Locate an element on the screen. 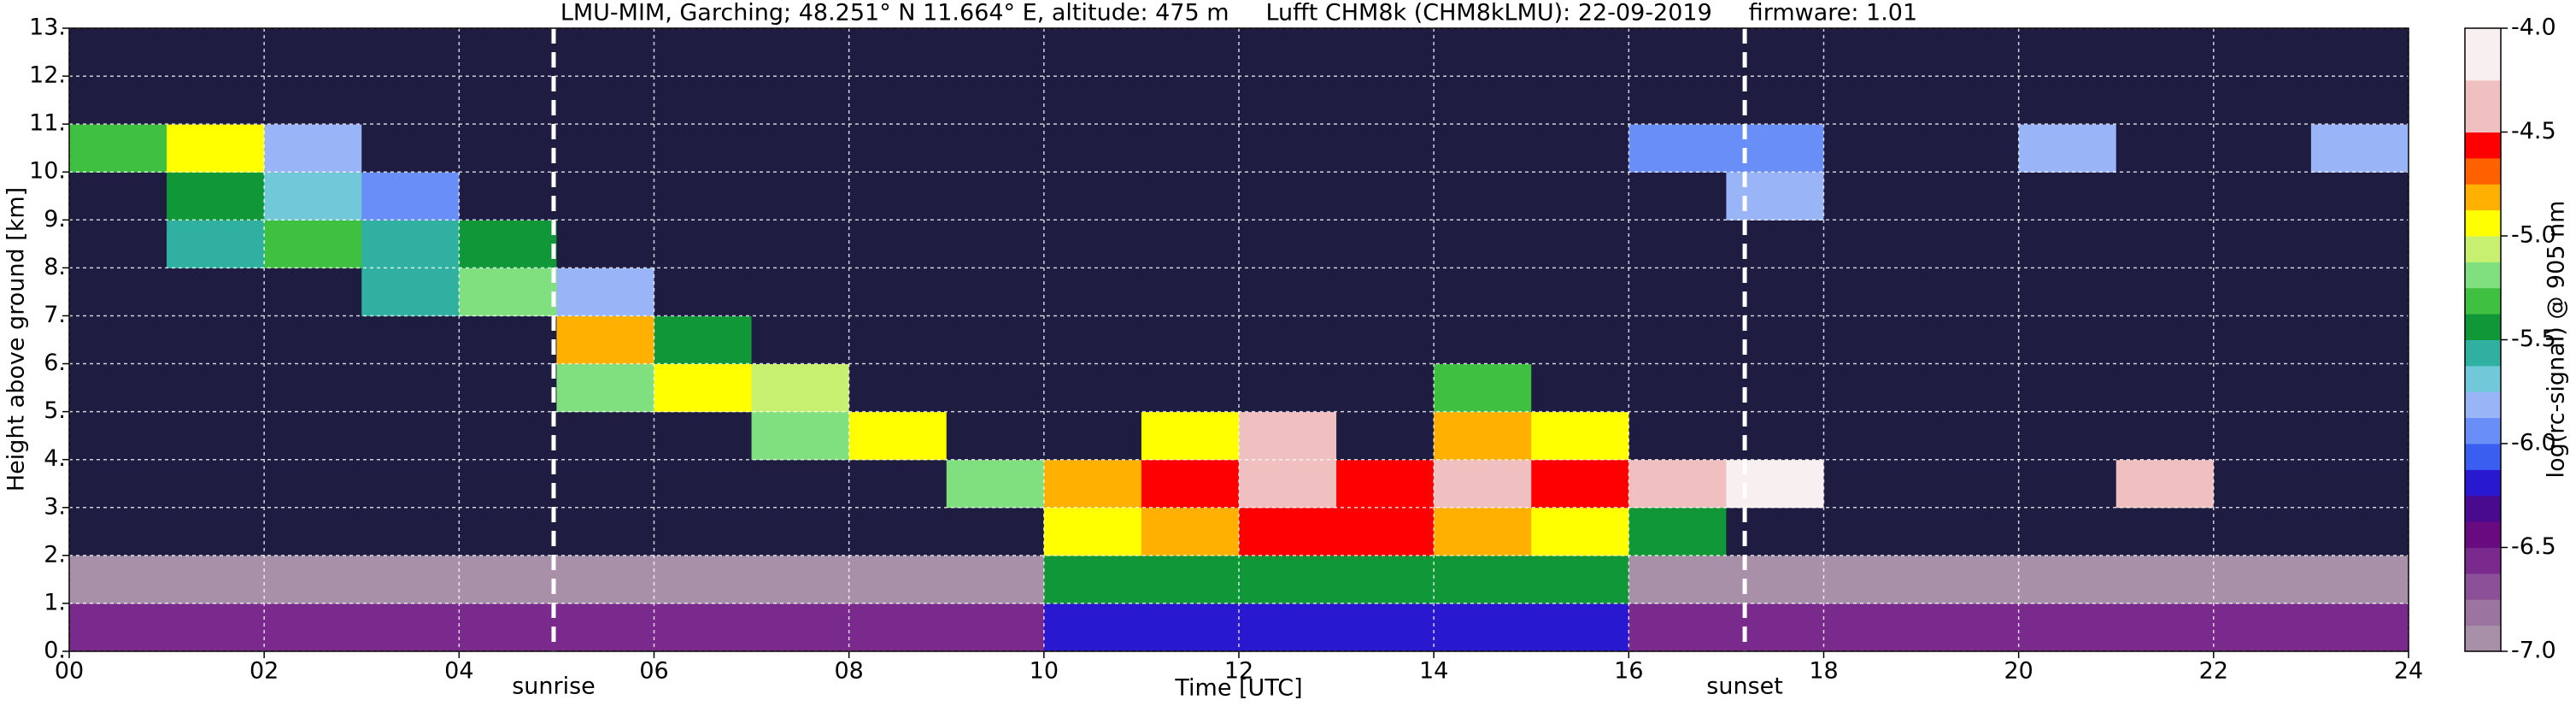  y-tick-label: 10. is located at coordinates (47, 171).